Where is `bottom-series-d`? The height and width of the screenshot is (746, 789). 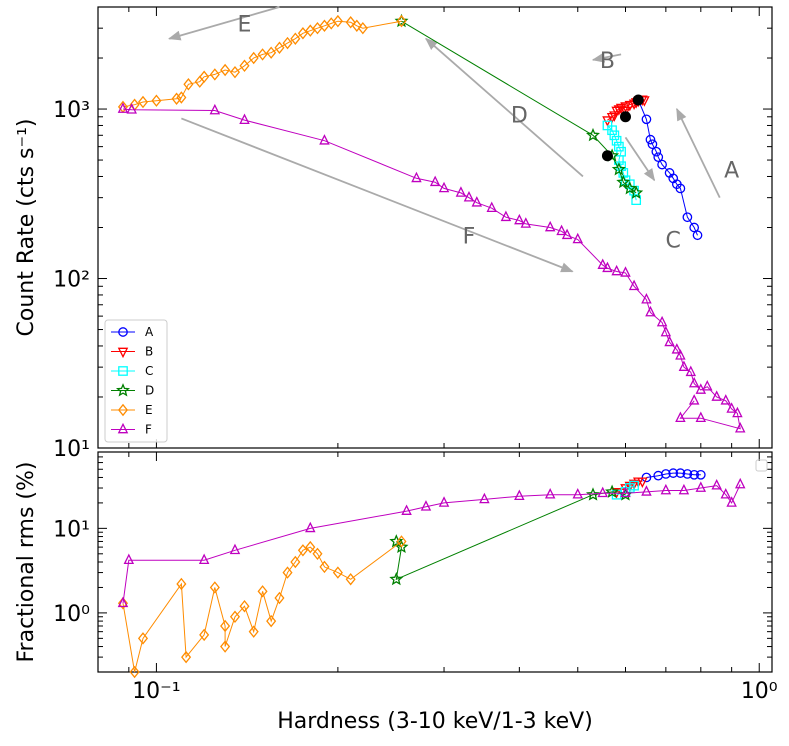
bottom-series-d is located at coordinates (511, 535).